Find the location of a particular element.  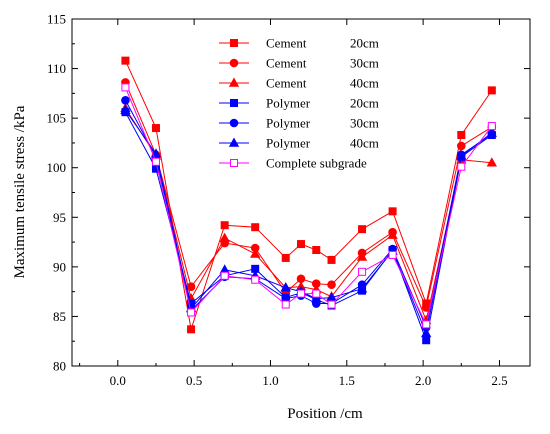

y-tick-label: 115 is located at coordinates (56, 19).